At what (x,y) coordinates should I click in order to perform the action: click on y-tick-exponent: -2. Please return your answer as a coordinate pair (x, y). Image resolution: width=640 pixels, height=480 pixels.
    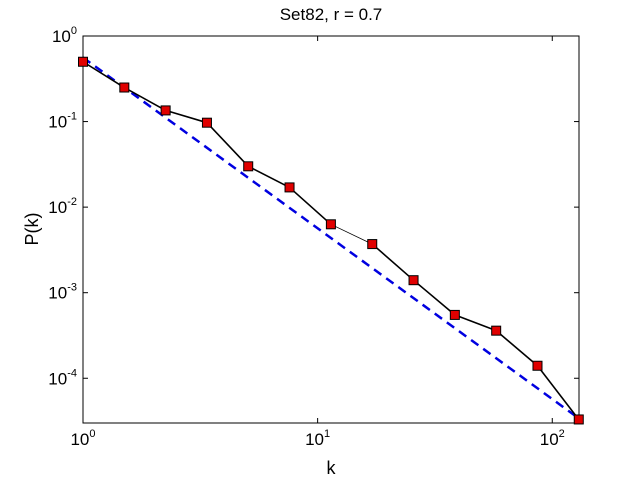
    Looking at the image, I should click on (72, 202).